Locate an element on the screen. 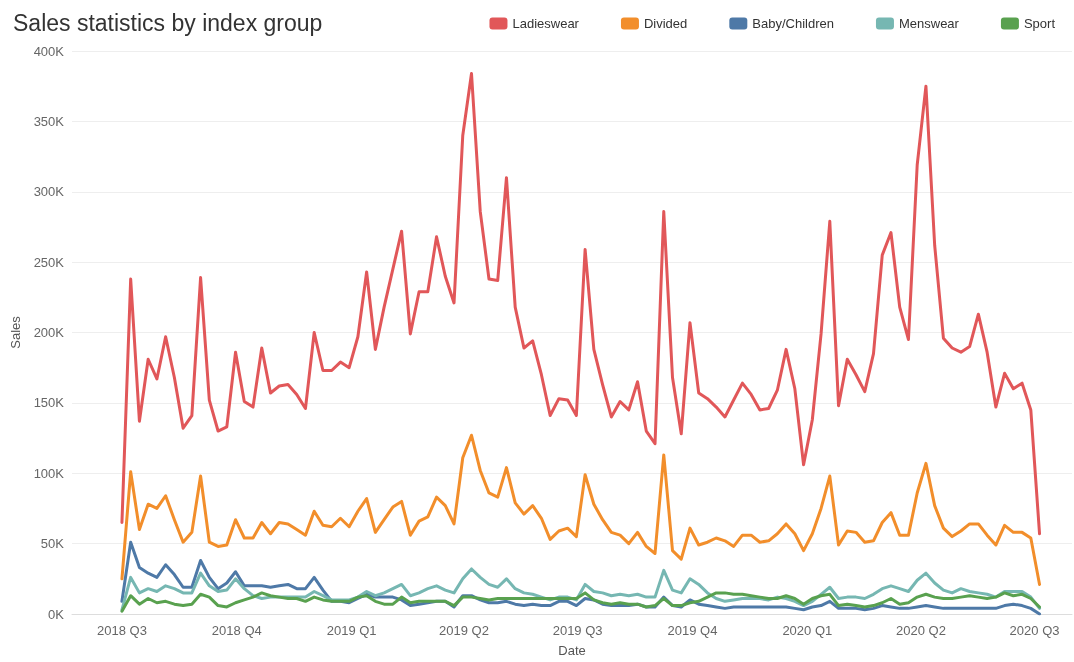  y-tick-label: 400K is located at coordinates (49, 51).